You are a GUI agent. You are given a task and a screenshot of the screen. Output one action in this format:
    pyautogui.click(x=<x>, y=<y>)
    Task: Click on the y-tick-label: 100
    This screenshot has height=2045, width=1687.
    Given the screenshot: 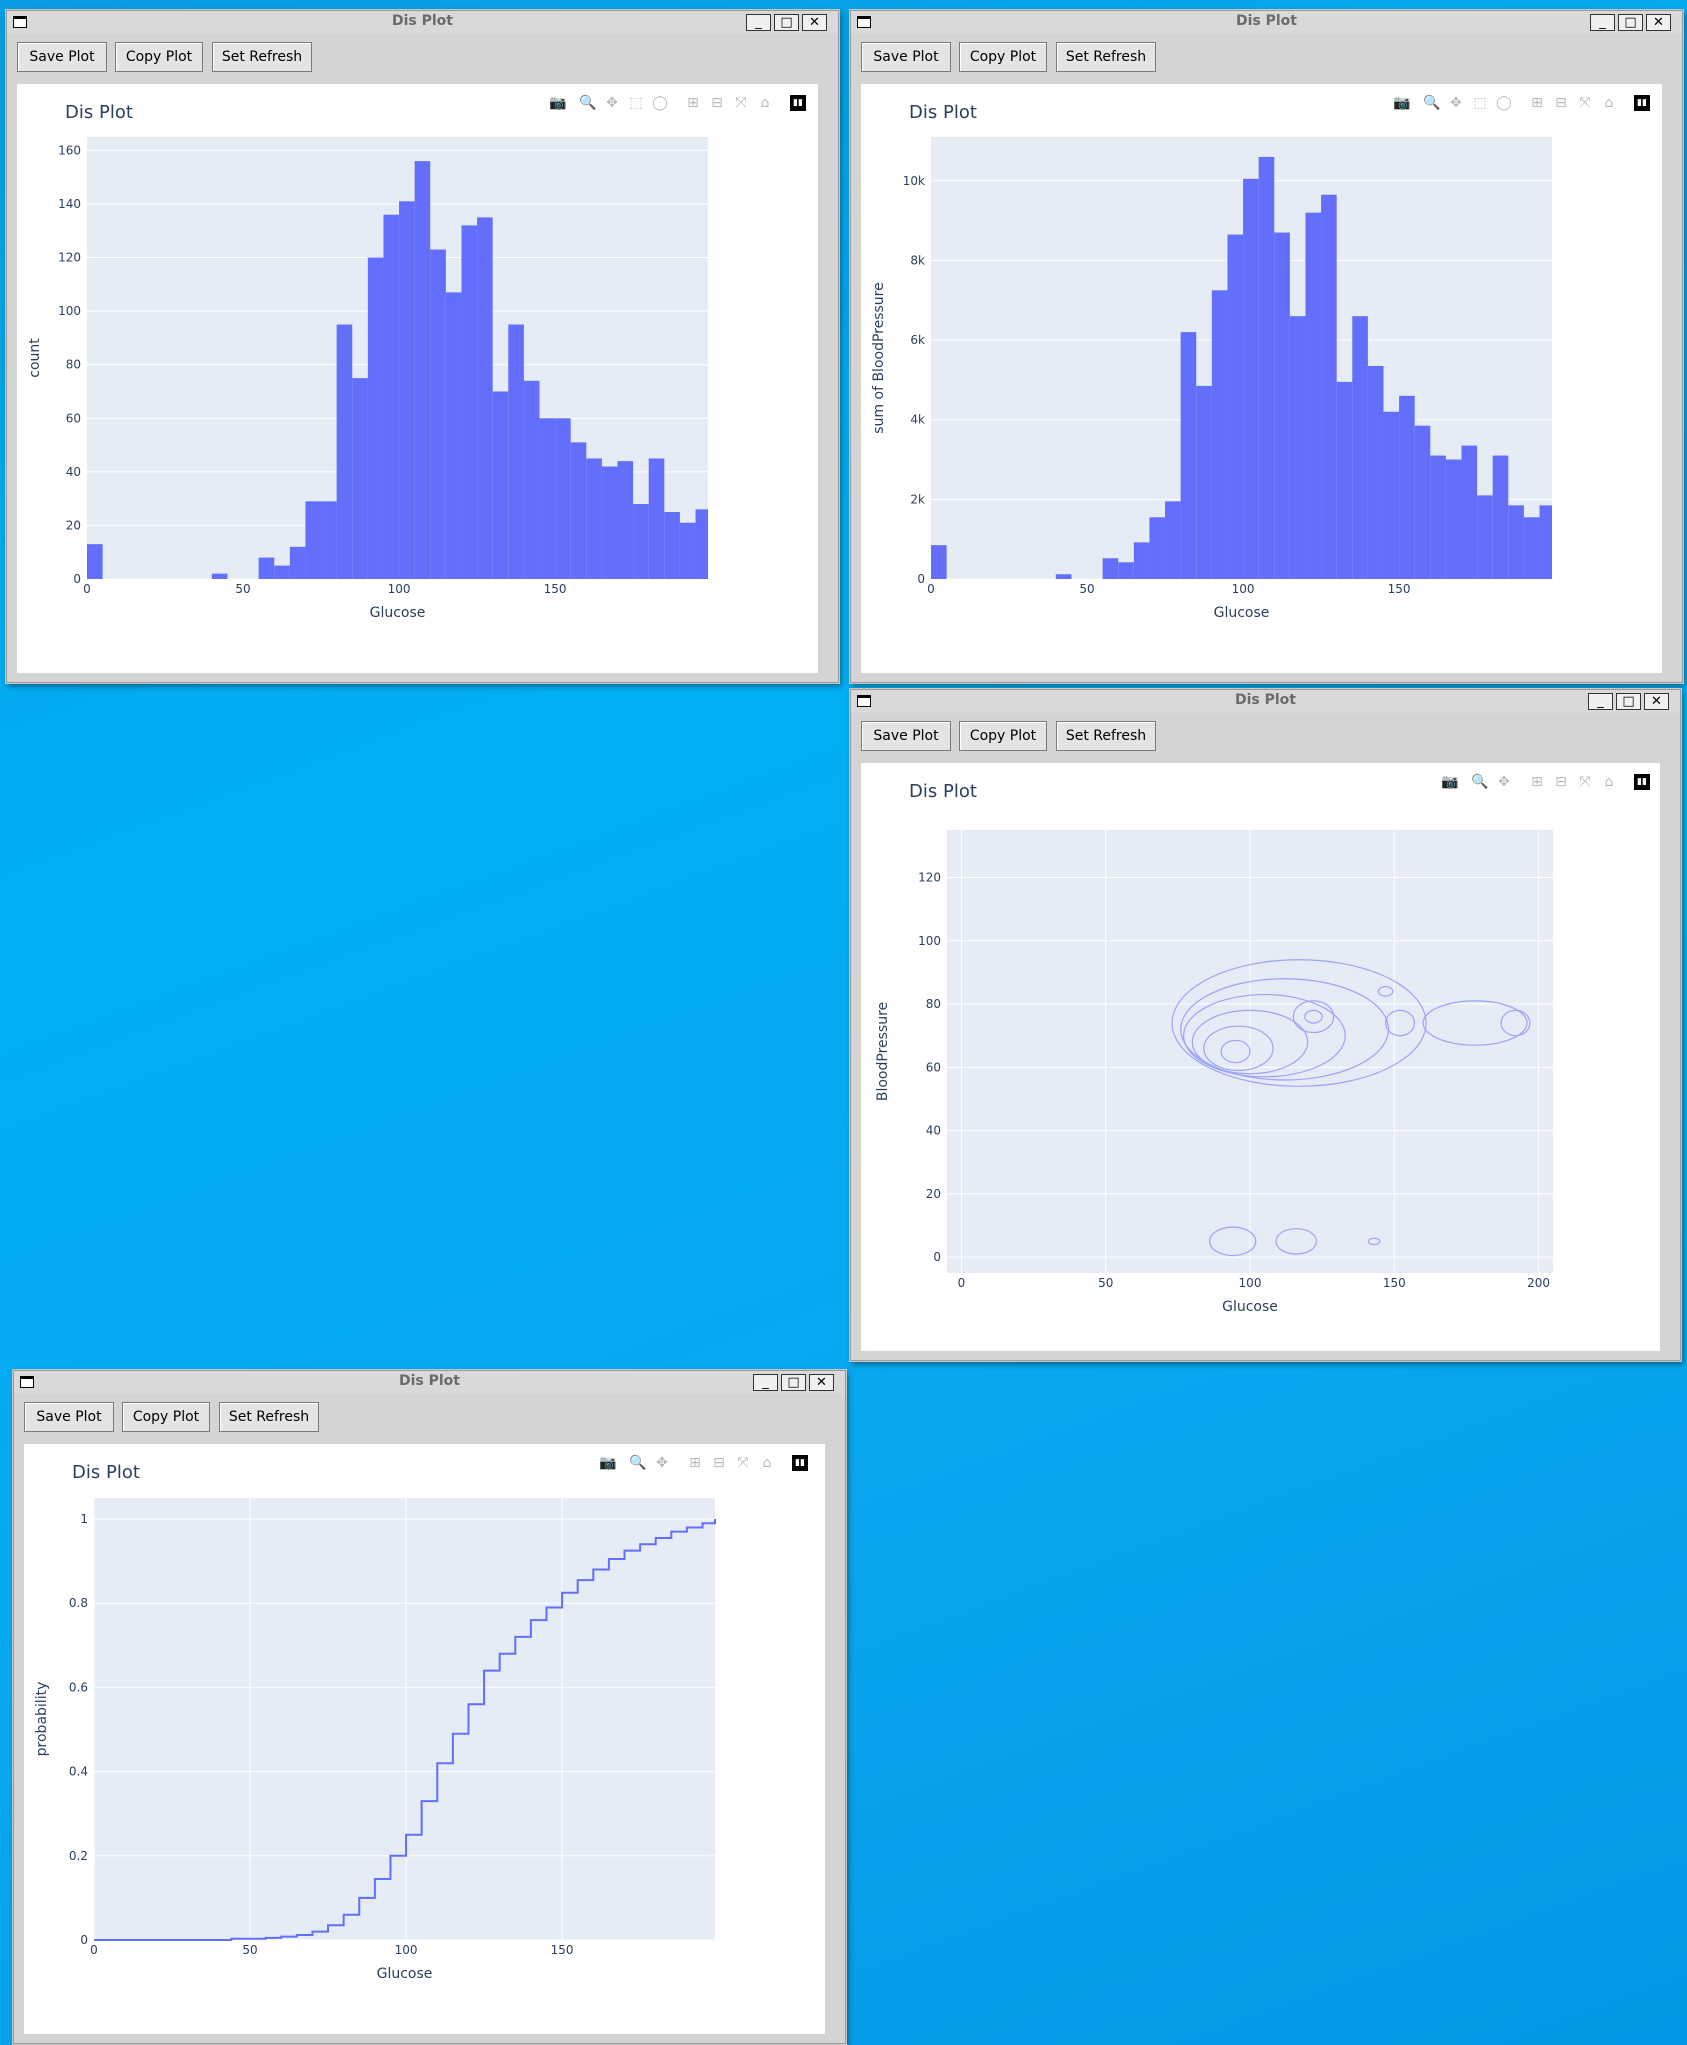 What is the action you would take?
    pyautogui.click(x=929, y=941)
    